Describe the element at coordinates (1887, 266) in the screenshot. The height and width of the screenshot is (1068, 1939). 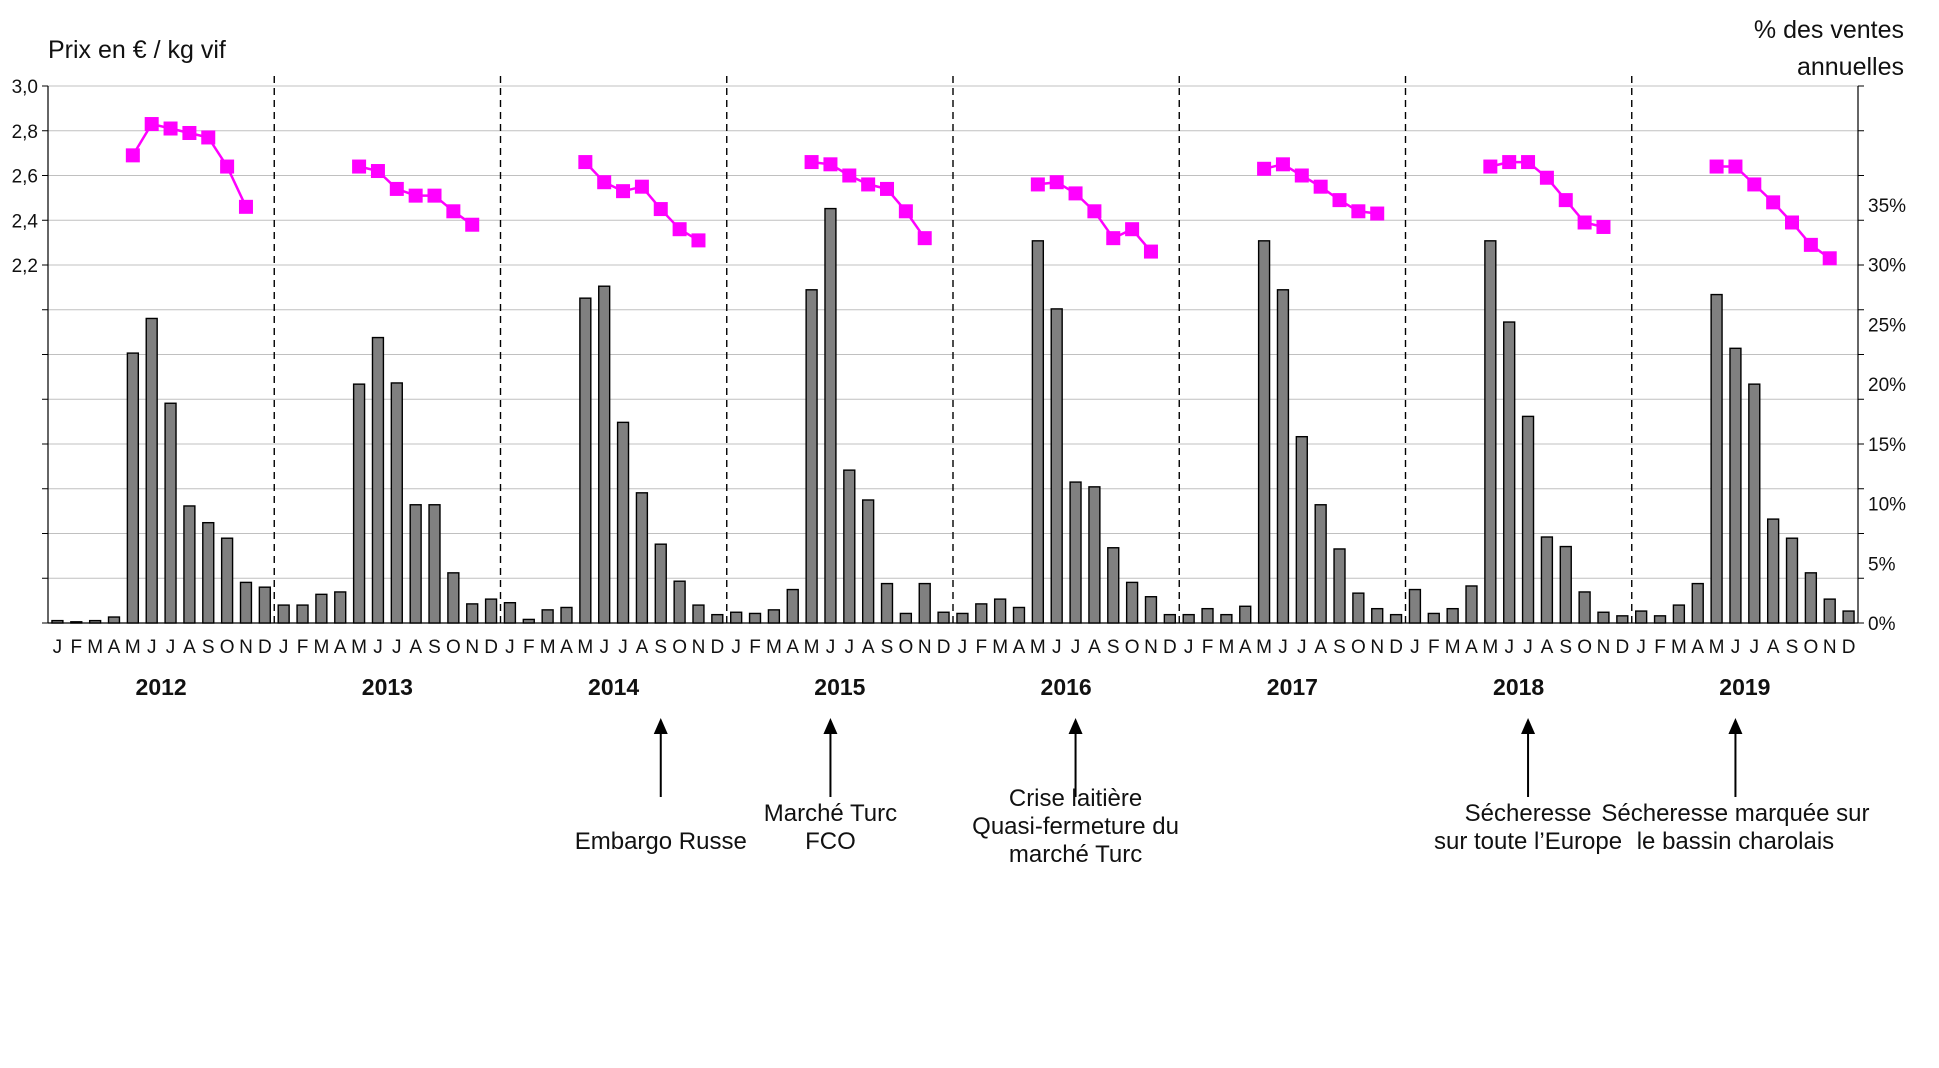
I see `right-tick-label: 30%` at that location.